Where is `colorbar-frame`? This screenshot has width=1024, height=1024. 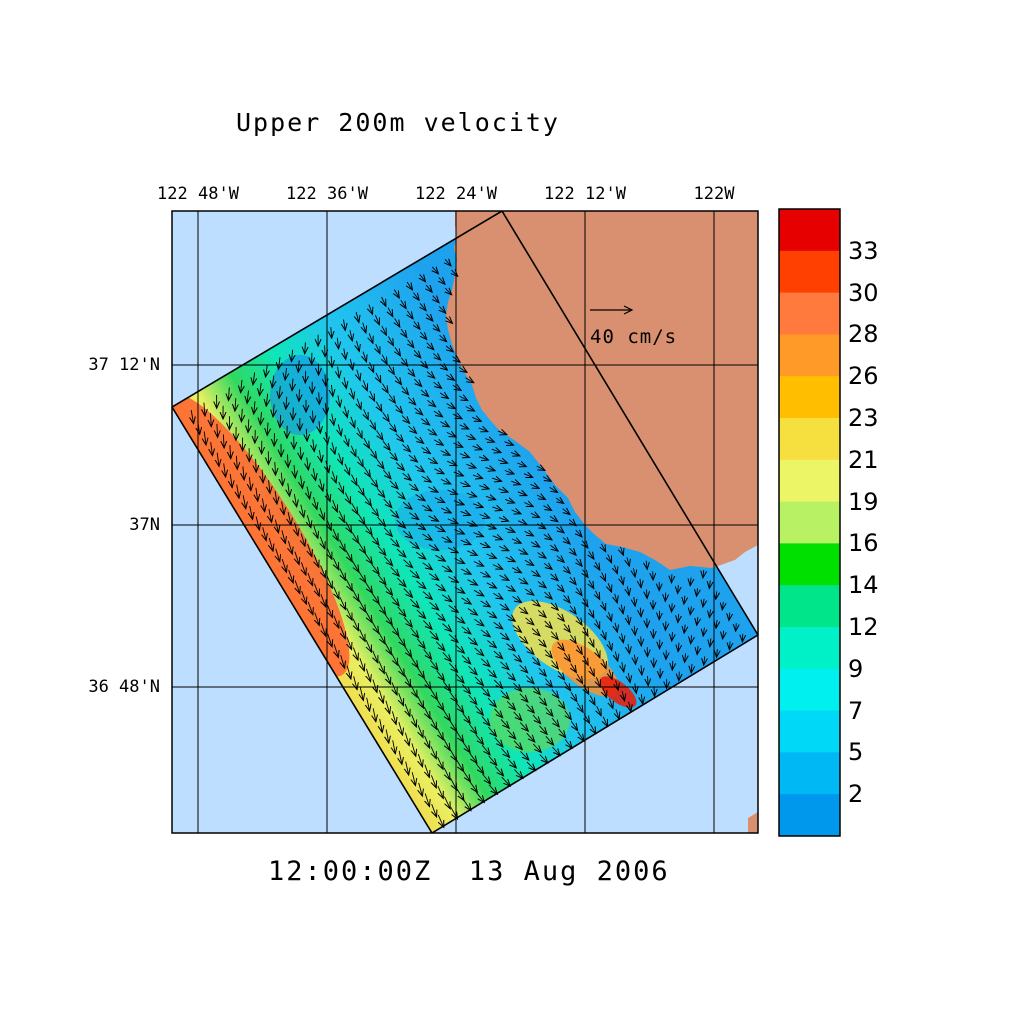
colorbar-frame is located at coordinates (809, 522).